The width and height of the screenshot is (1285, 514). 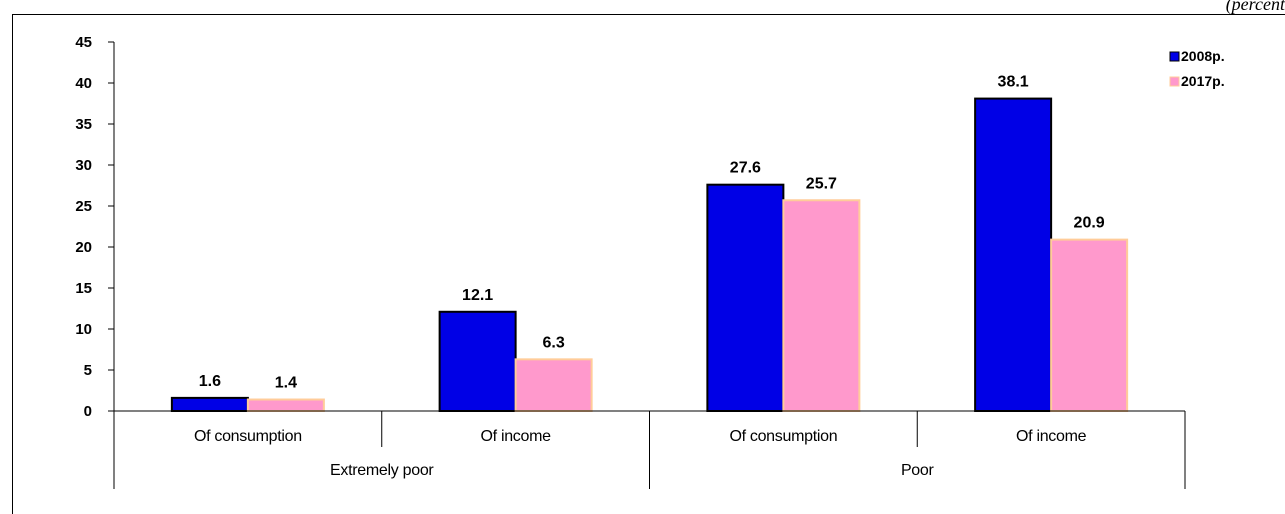 I want to click on legend-label: 2017р., so click(x=1203, y=81).